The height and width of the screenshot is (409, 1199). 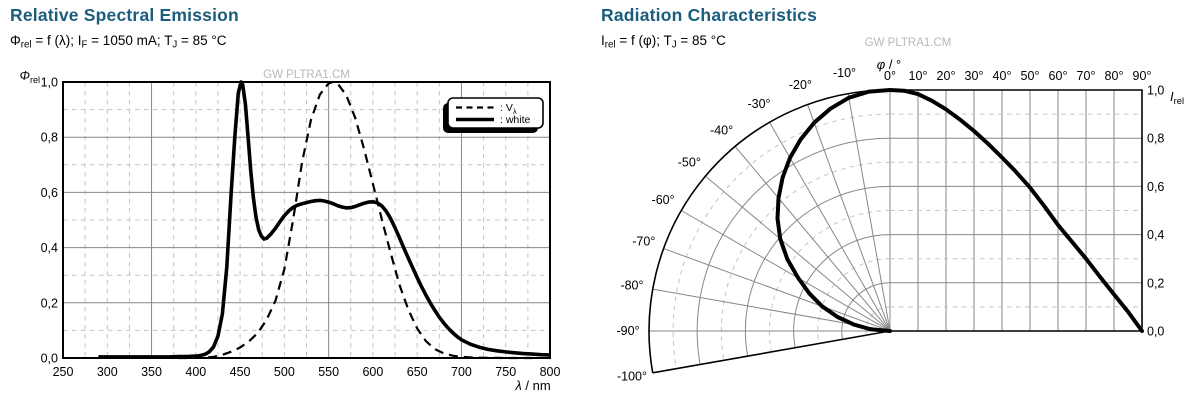 I want to click on intensity-tick-label: 0,4, so click(x=1155, y=235).